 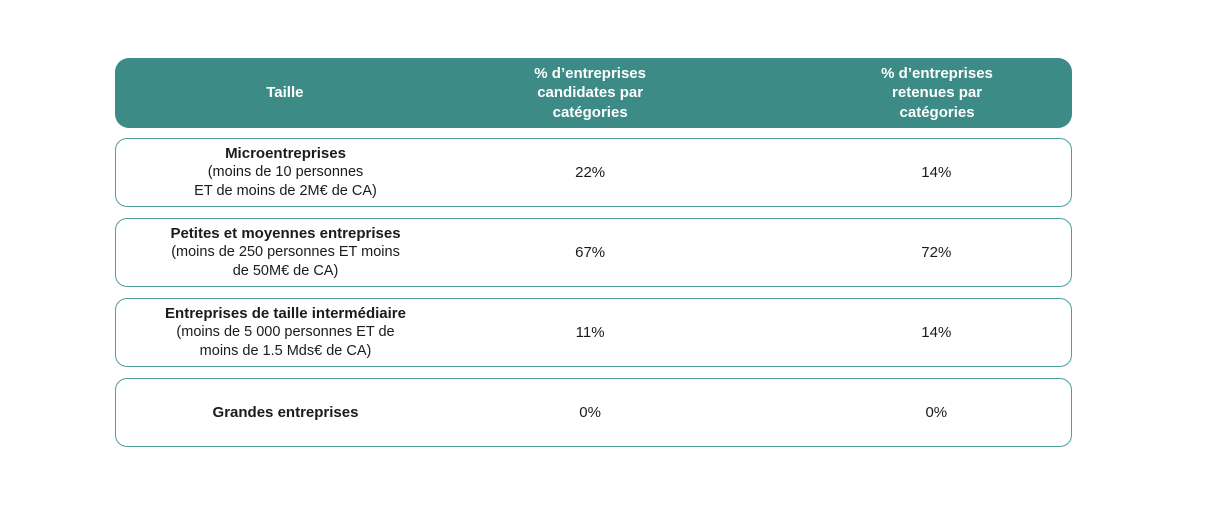 I want to click on candidates-value: 11%, so click(x=590, y=332).